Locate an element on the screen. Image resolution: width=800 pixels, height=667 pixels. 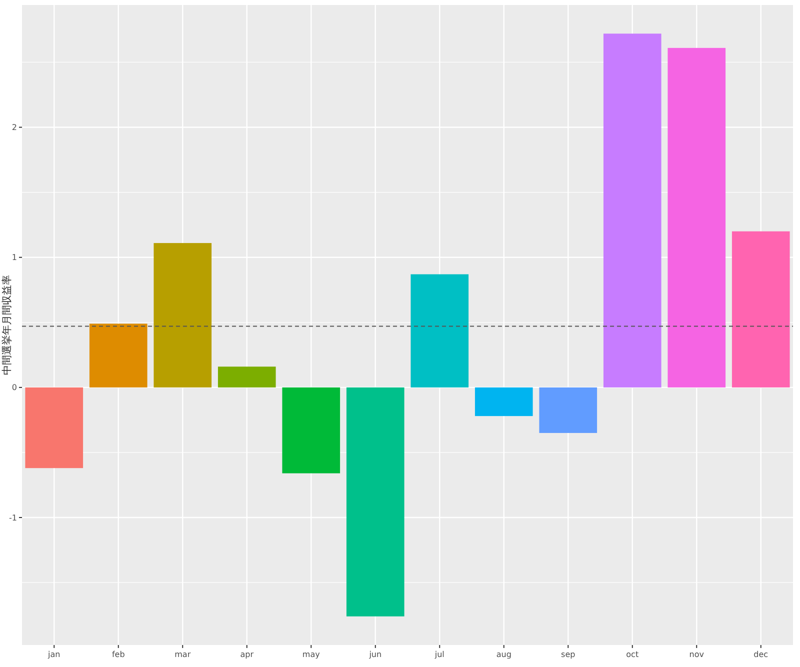
y-tick-label: 2 is located at coordinates (14, 127).